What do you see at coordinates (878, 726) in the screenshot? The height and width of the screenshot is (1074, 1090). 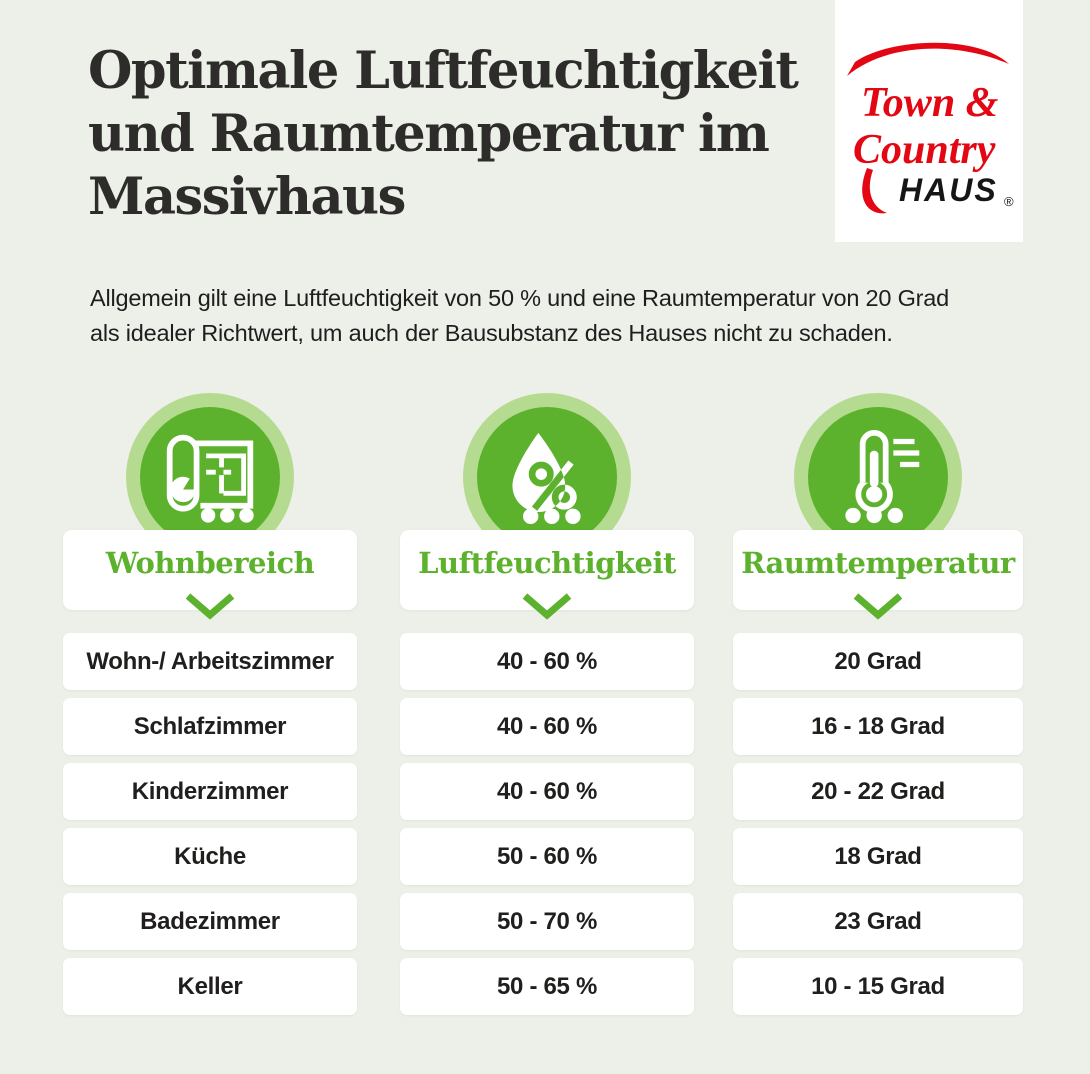 I see `cell-temperature: 16 - 18 Grad` at bounding box center [878, 726].